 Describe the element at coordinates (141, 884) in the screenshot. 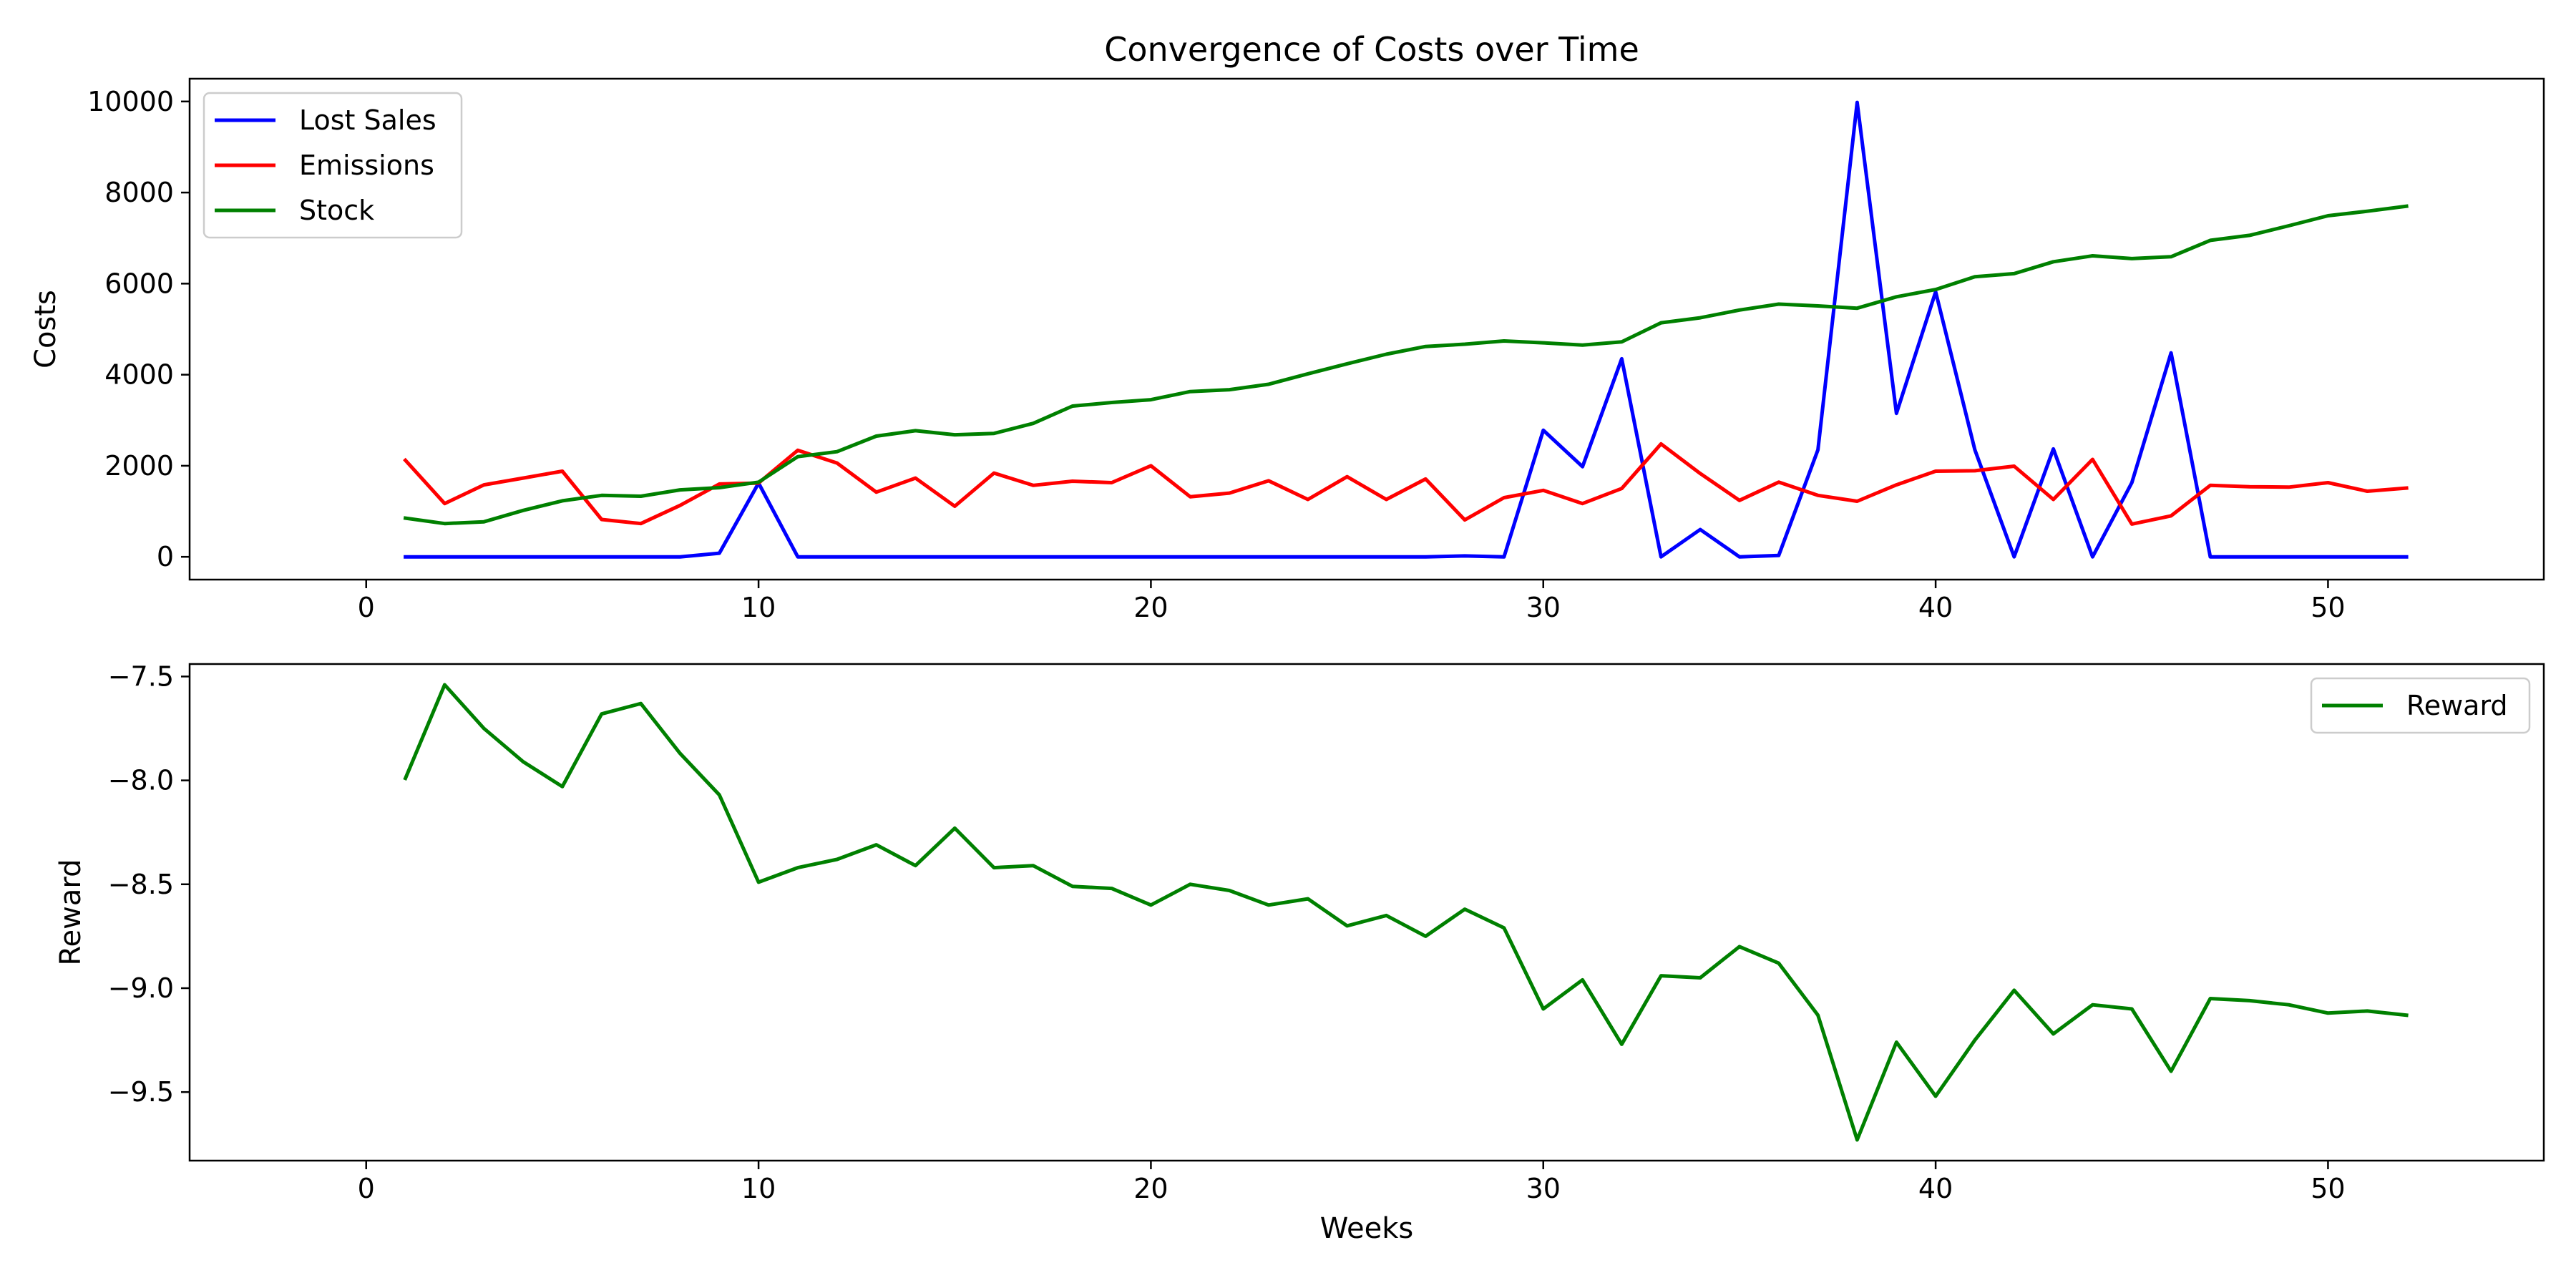

I see `y-tick-label: −8.5` at that location.